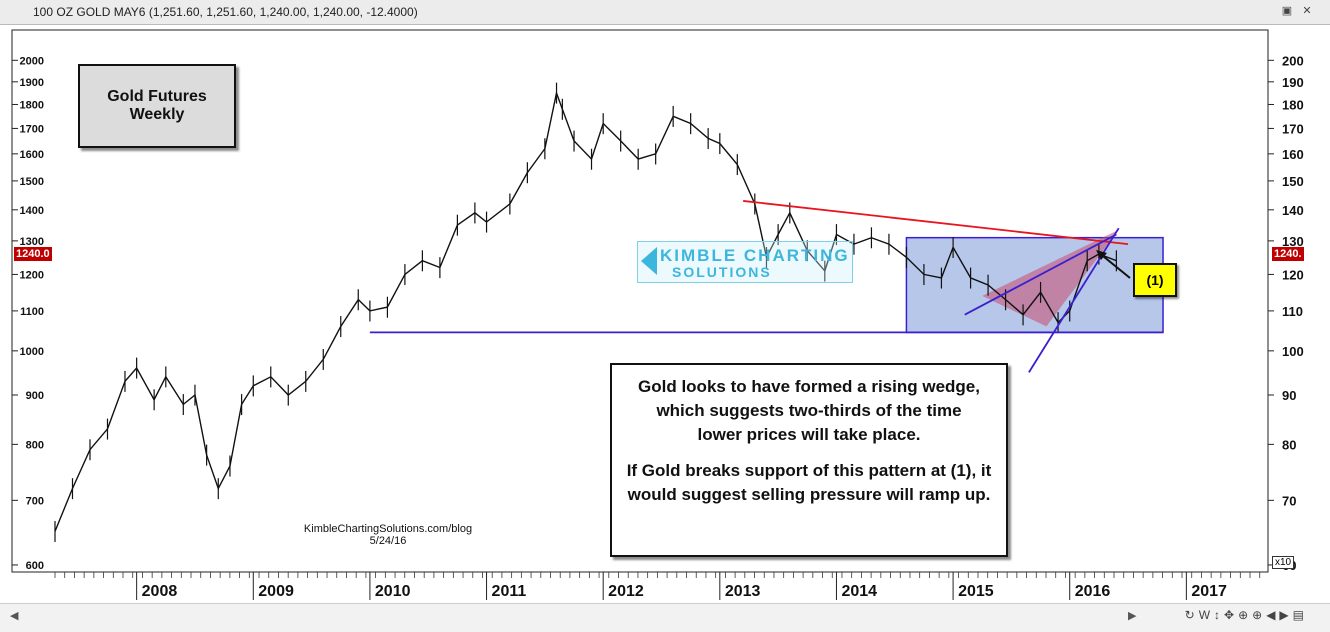 The image size is (1330, 632). Describe the element at coordinates (14, 616) in the screenshot. I see `scroll-left-icon: ◀` at that location.